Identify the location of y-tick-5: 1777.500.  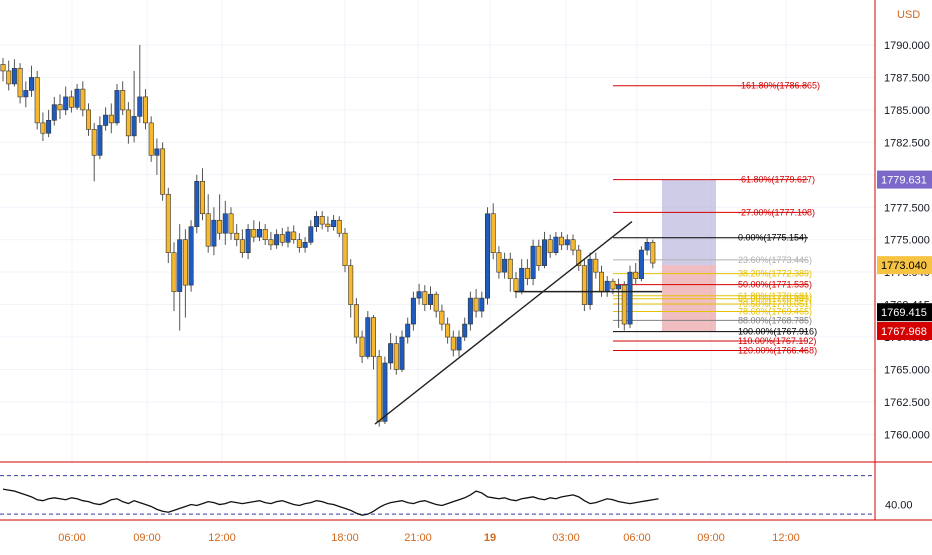
(907, 208).